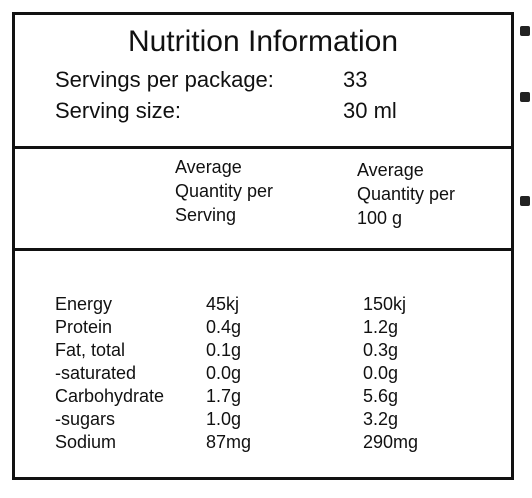 This screenshot has width=532, height=498. Describe the element at coordinates (84, 327) in the screenshot. I see `nutrient-name: Protein` at that location.